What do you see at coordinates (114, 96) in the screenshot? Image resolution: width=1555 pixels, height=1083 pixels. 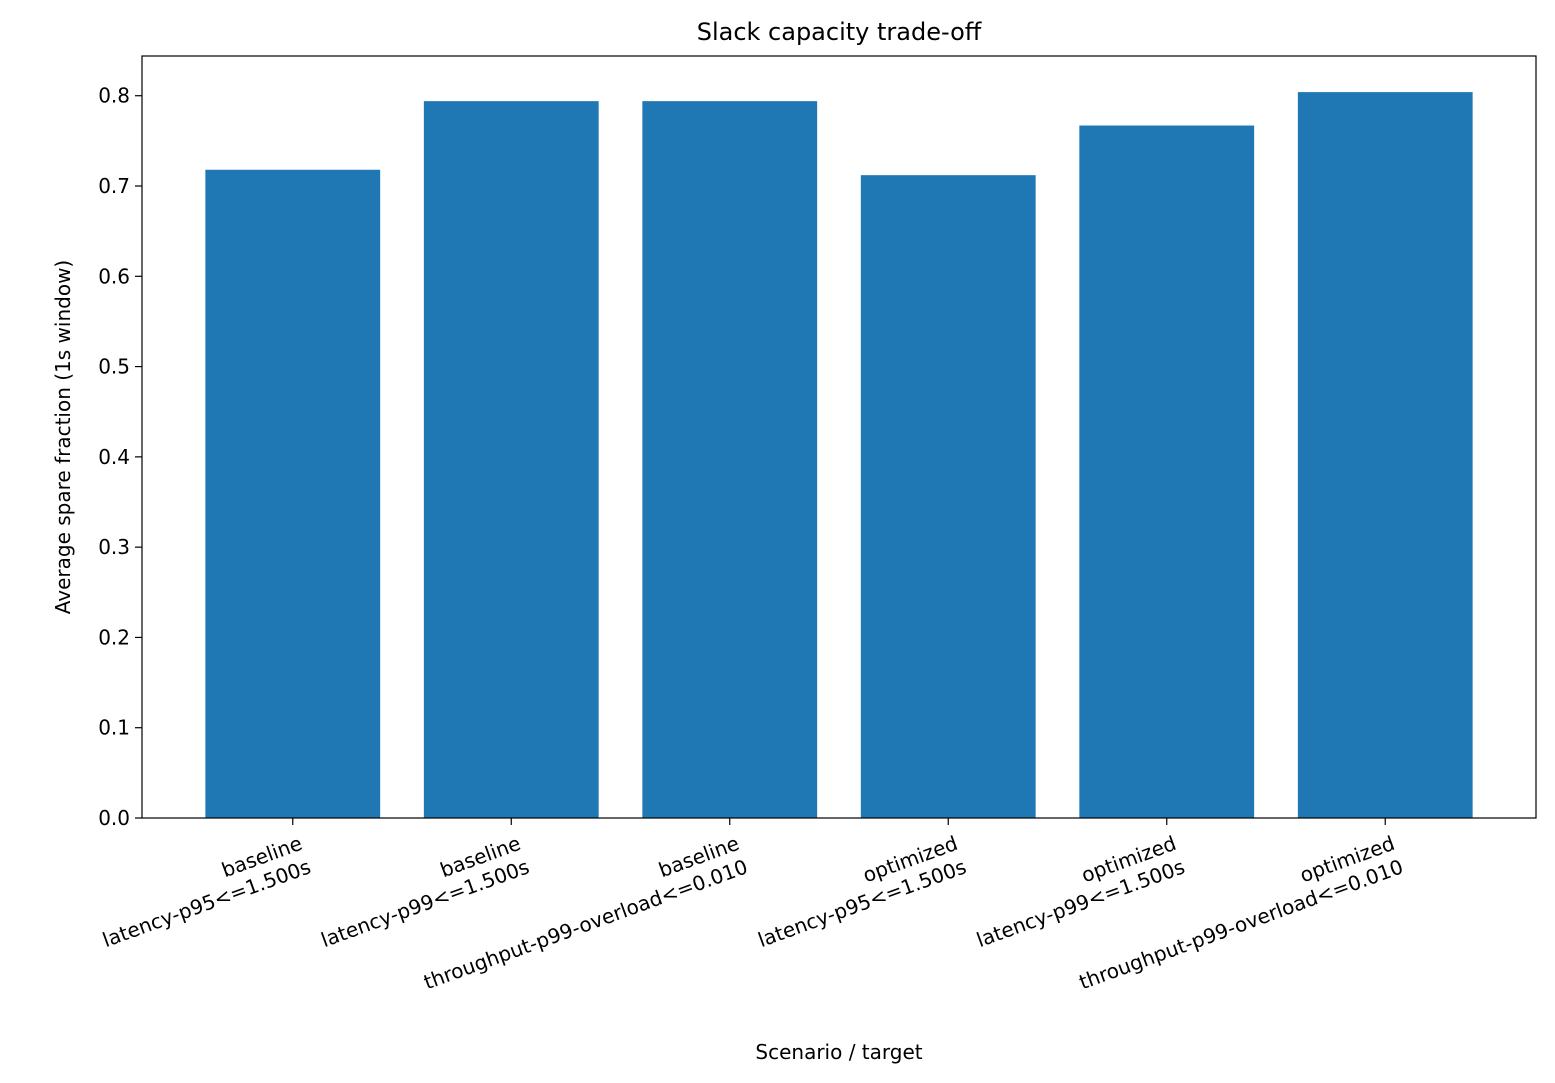 I see `y-tick-label: 0.8` at bounding box center [114, 96].